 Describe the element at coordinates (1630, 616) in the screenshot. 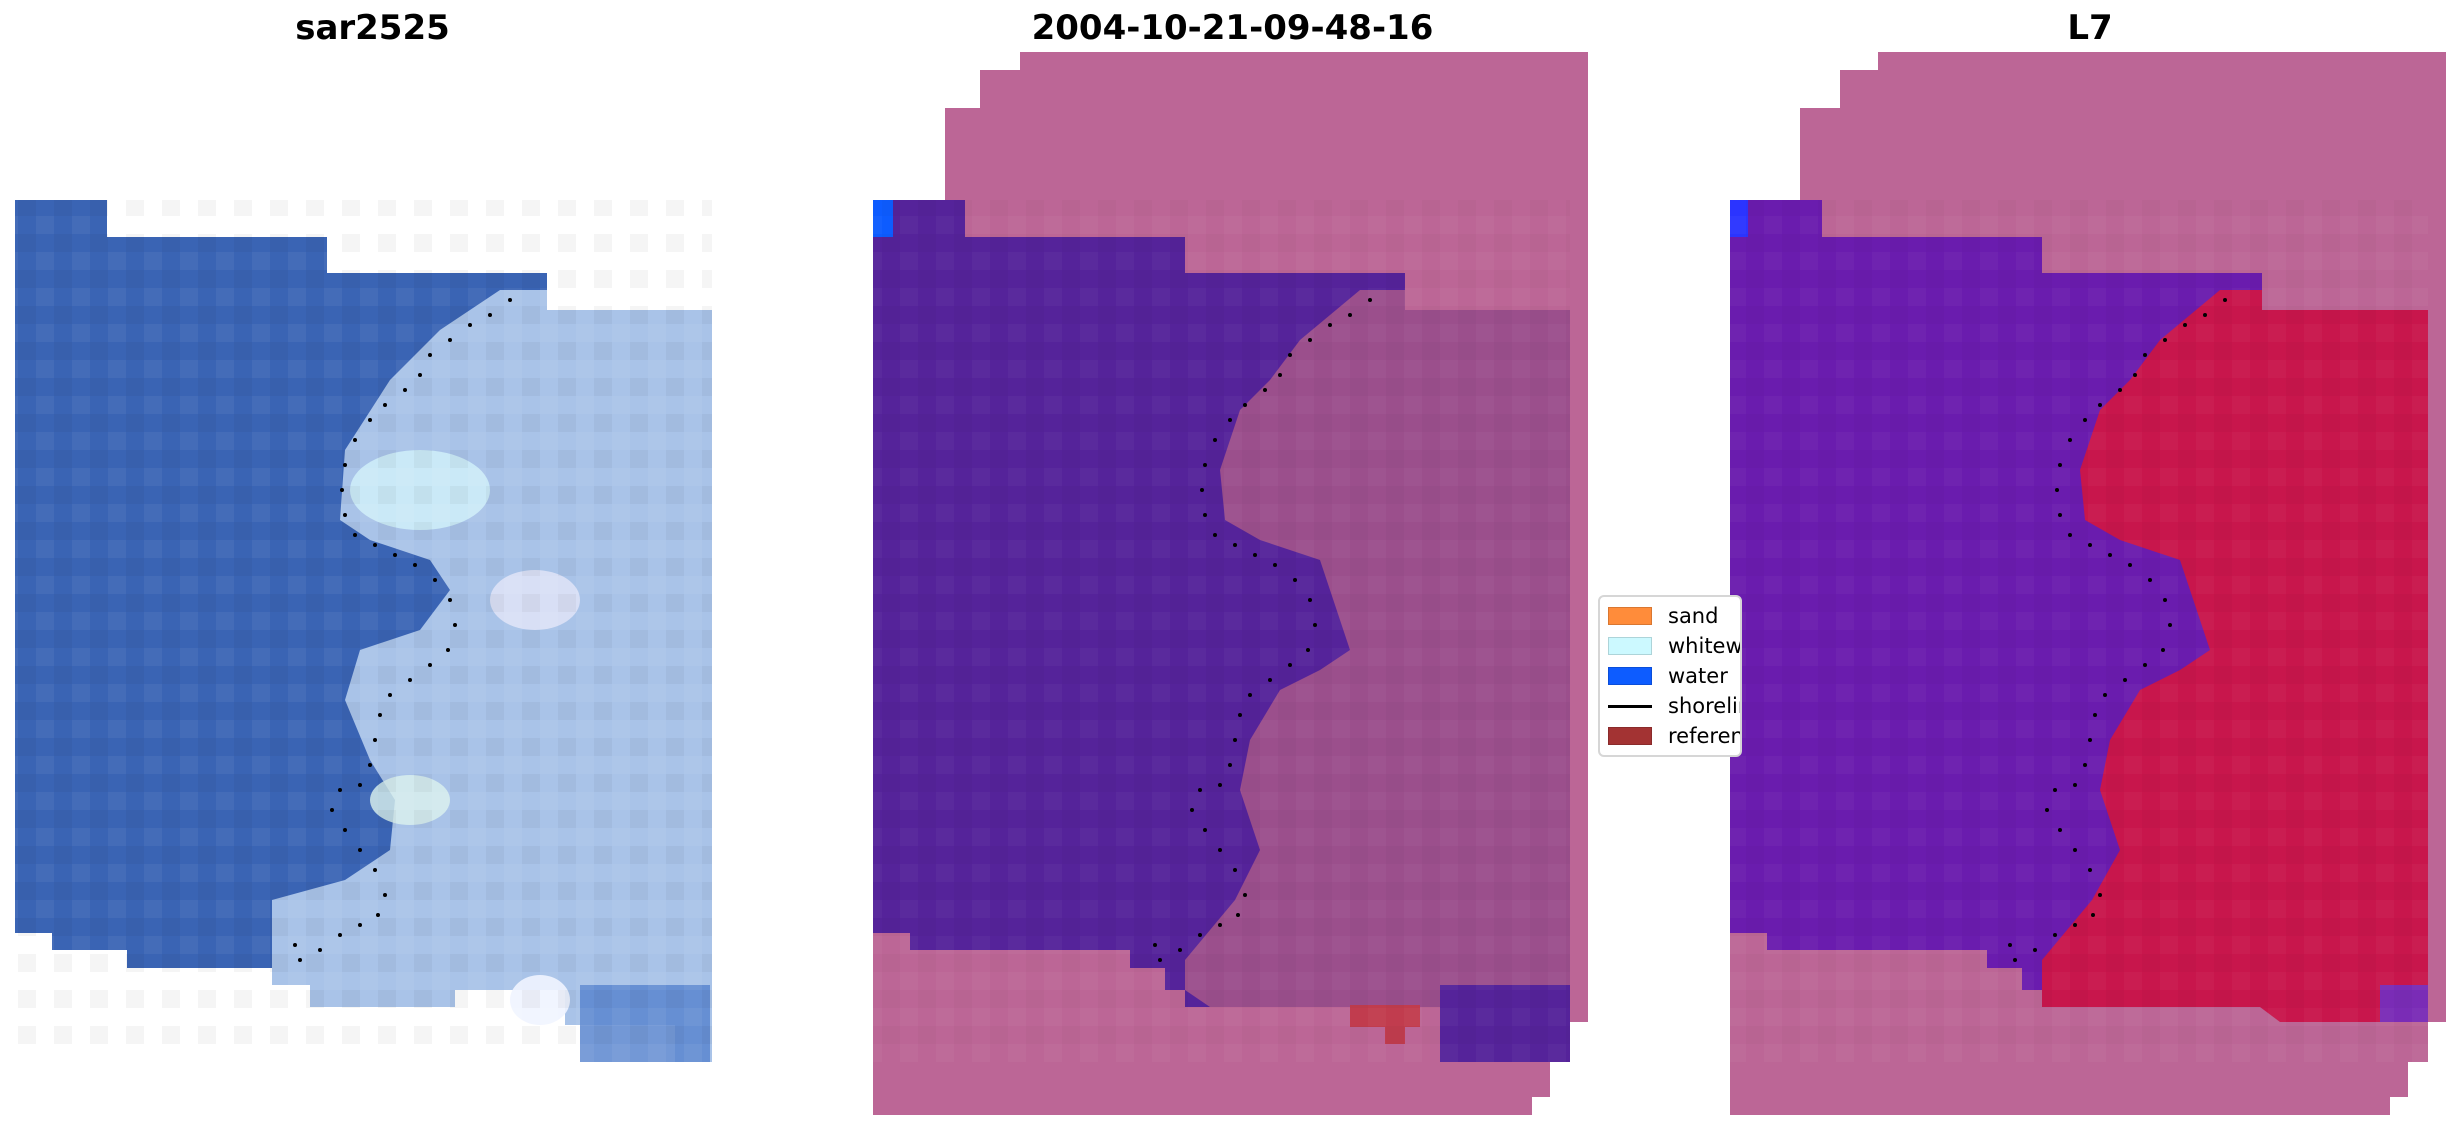

I see `sand-swatch` at that location.